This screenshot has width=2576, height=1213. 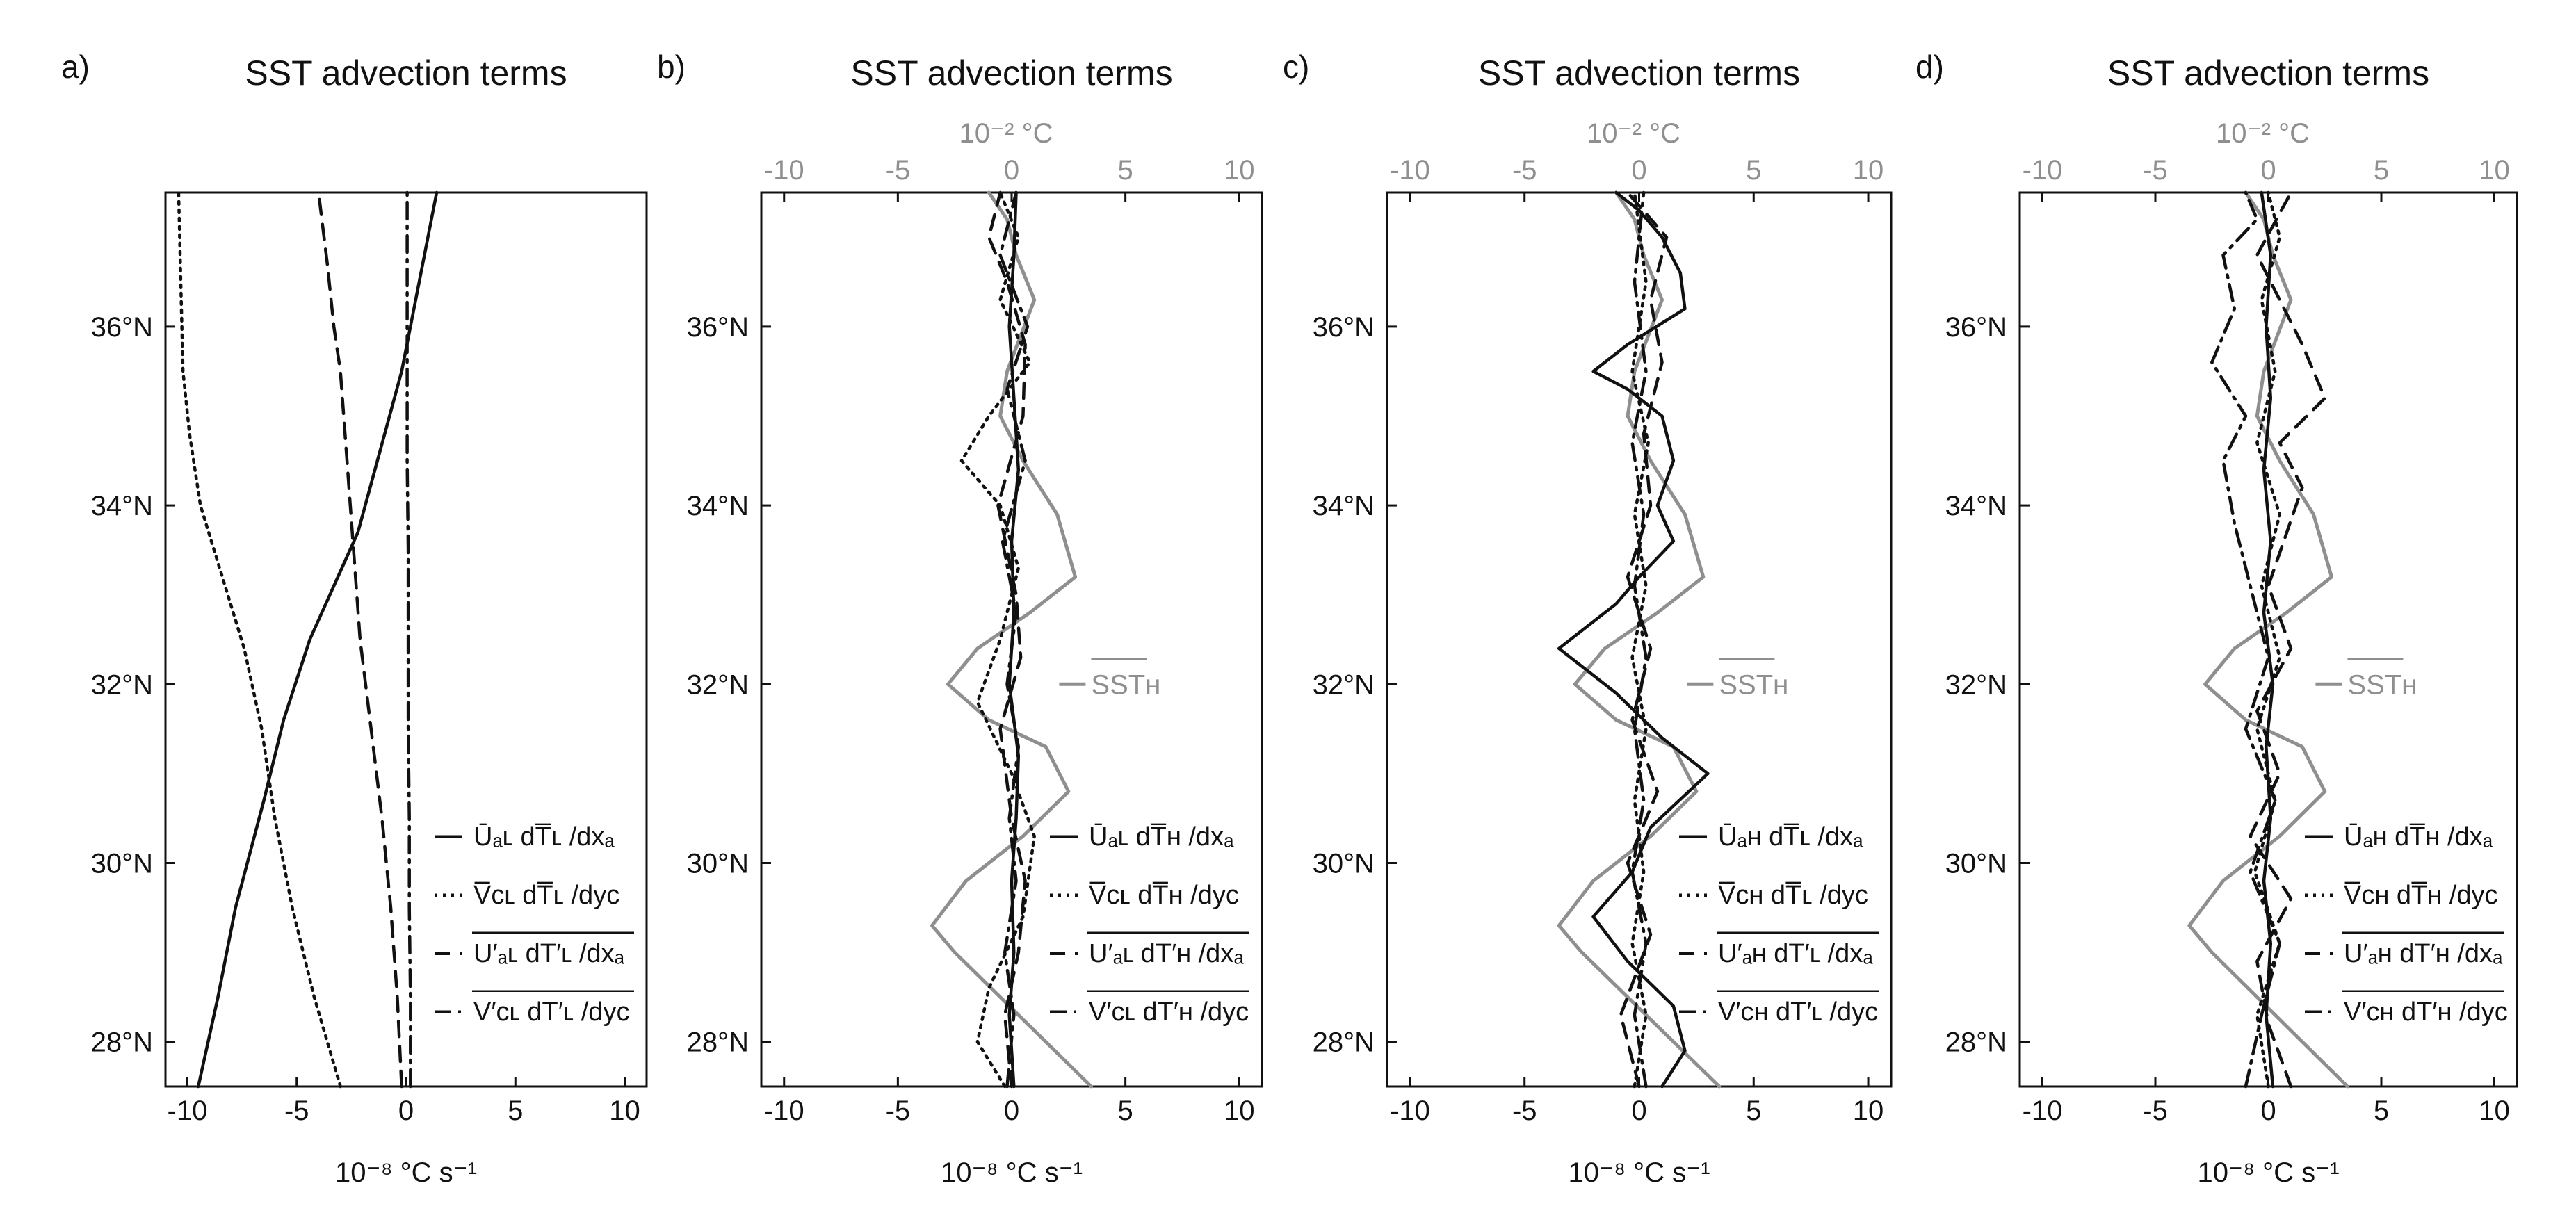 I want to click on panel-d-ytick-label: 36°N, so click(x=1976, y=327).